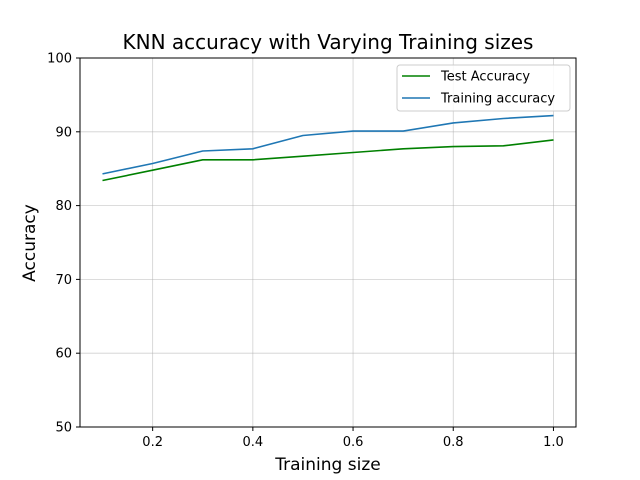  I want to click on y-tick-label: 70, so click(63, 280).